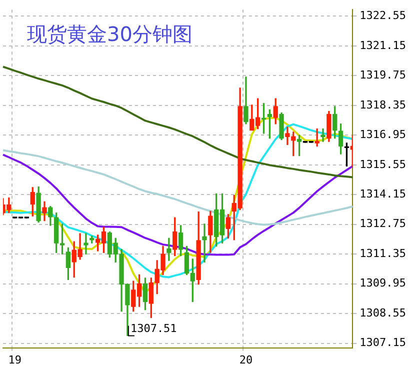 Image resolution: width=413 pixels, height=370 pixels. I want to click on y-tick-label: 1316.95, so click(383, 135).